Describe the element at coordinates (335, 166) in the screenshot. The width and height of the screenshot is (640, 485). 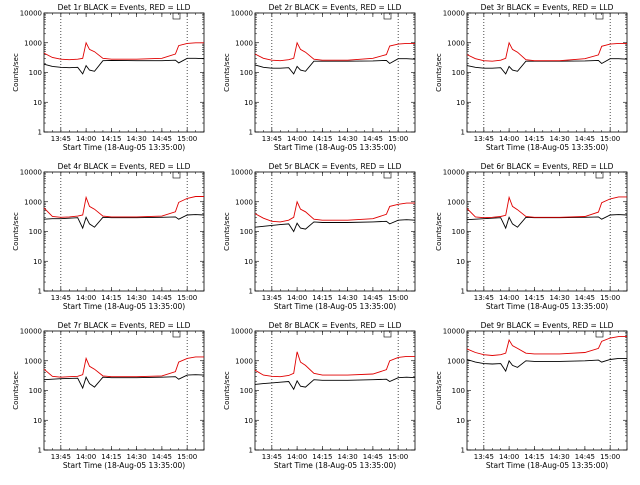
I see `panel-title: Det 5r BLACK = Events, RED = LLD` at that location.